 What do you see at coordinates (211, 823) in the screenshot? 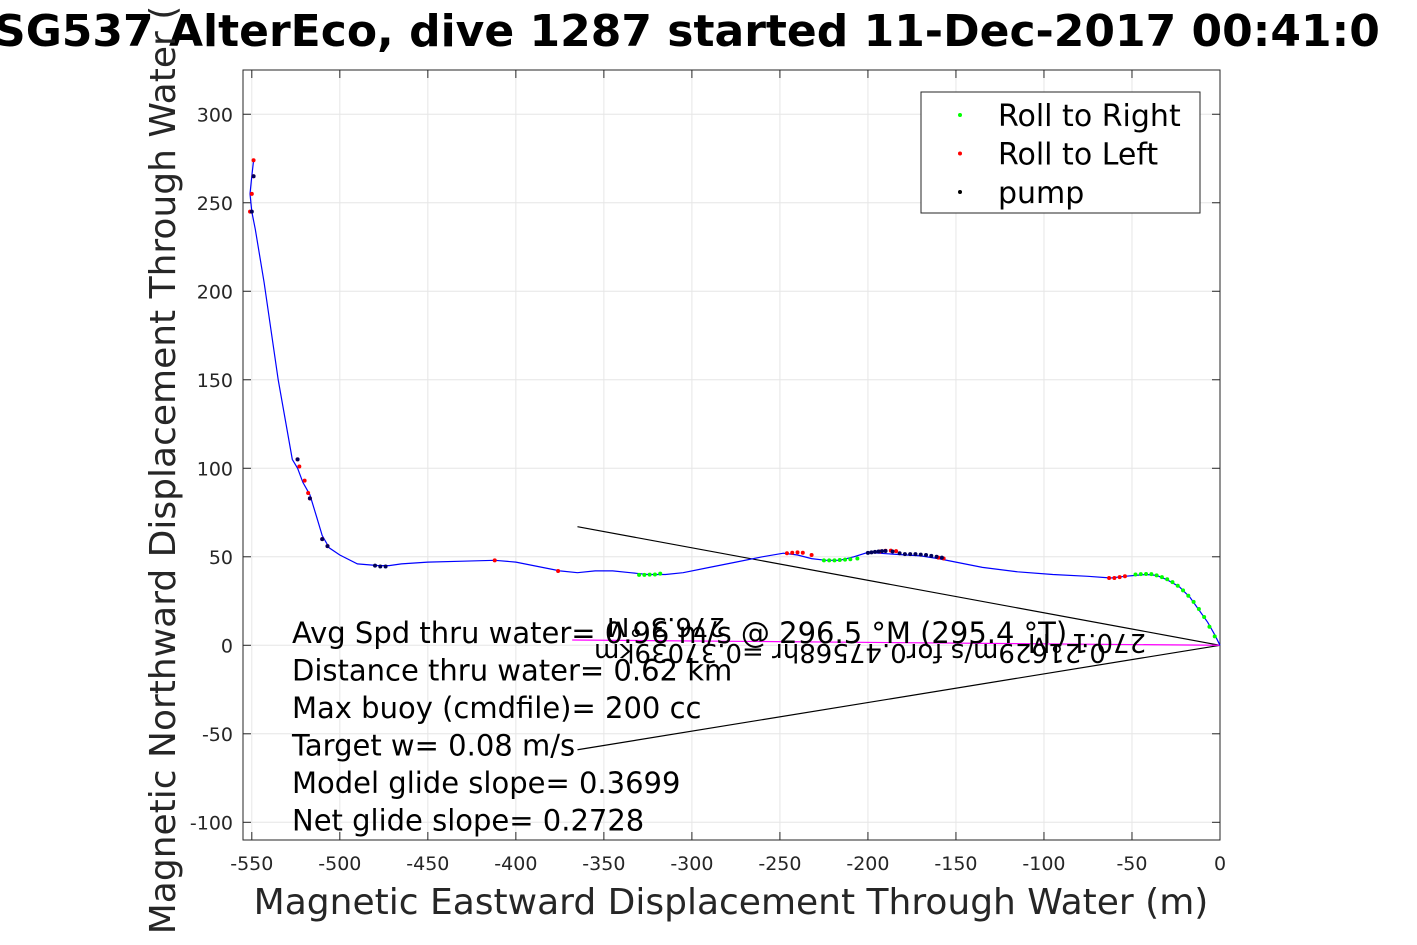
I see `y-tick-label: -100` at bounding box center [211, 823].